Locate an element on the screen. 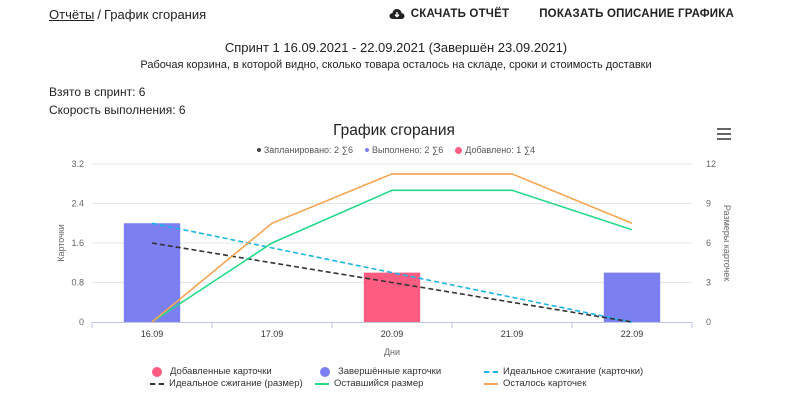 The width and height of the screenshot is (792, 400). breadcrumb-current: График сгорания is located at coordinates (155, 14).